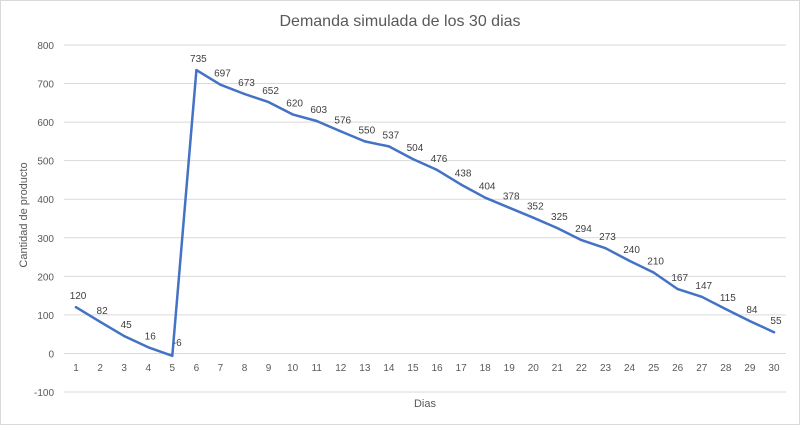  Describe the element at coordinates (365, 368) in the screenshot. I see `x-tick-label: 13` at that location.